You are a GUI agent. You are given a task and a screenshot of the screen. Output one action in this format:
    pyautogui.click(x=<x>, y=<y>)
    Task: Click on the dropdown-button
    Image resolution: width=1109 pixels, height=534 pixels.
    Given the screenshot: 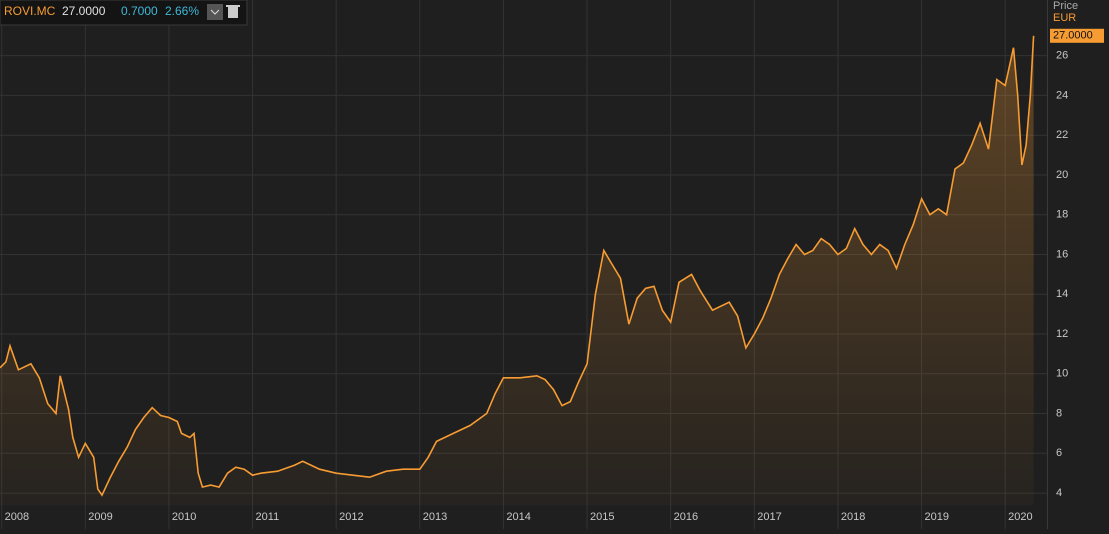 What is the action you would take?
    pyautogui.click(x=215, y=12)
    